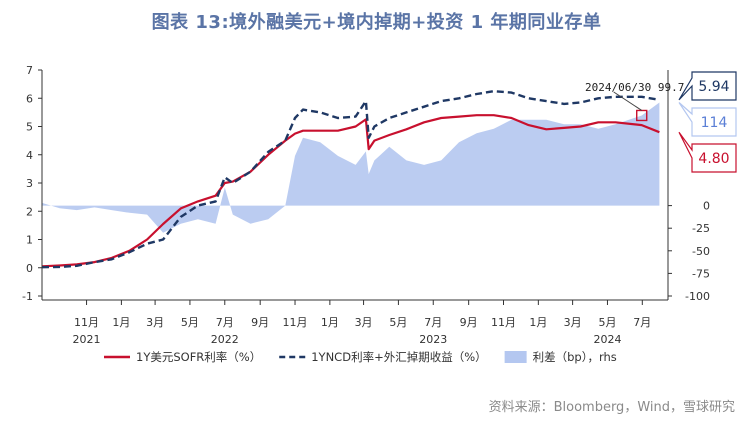 The height and width of the screenshot is (427, 753). Describe the element at coordinates (628, 101) in the screenshot. I see `annotation-leader-line` at that location.